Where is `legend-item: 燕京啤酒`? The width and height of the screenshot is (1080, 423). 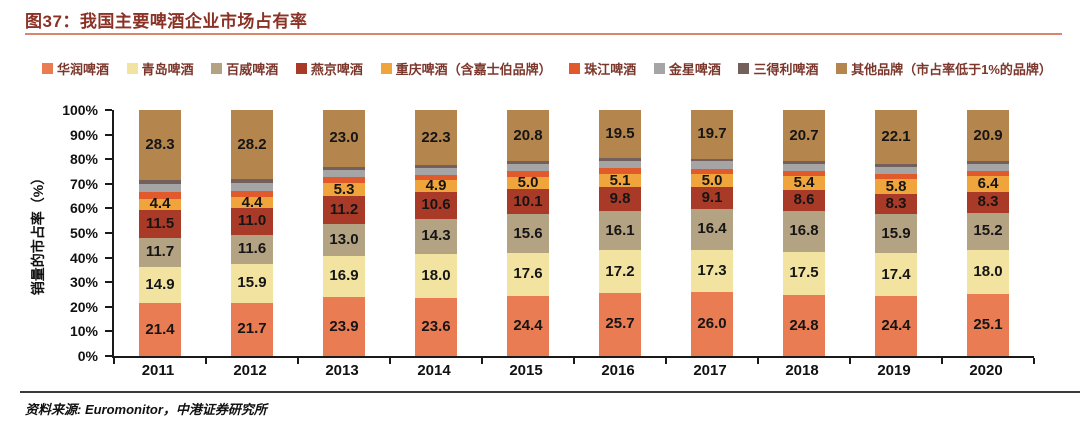
legend-item: 燕京啤酒 is located at coordinates (329, 68).